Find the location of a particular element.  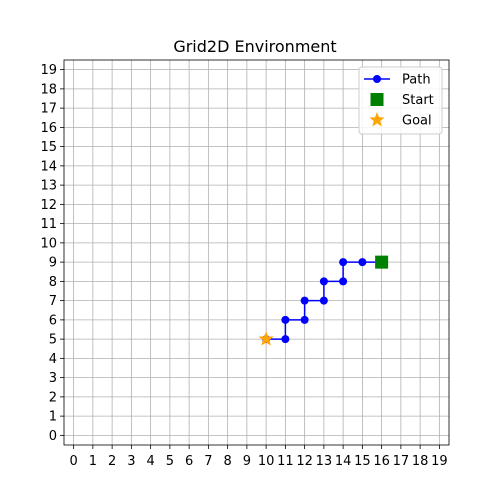

x-tick-label: 9 is located at coordinates (247, 461).